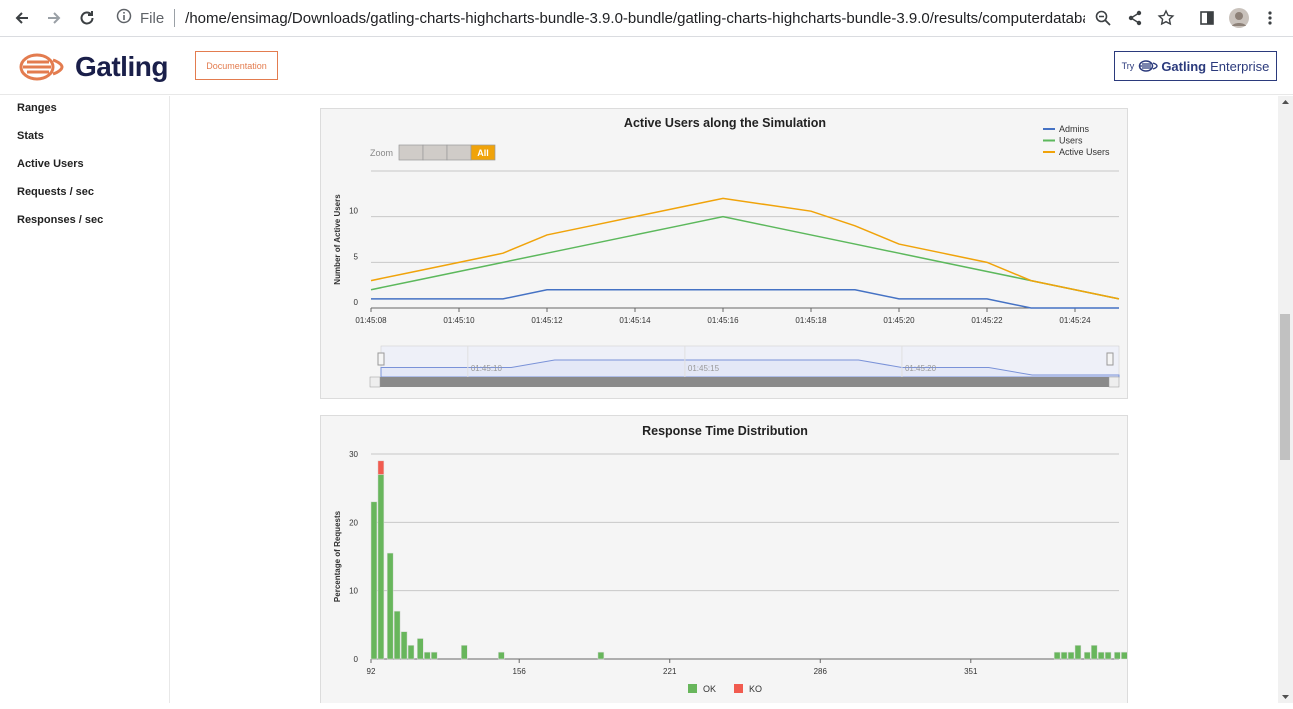 The image size is (1293, 709). Describe the element at coordinates (1285, 697) in the screenshot. I see `scroll-down-icon` at that location.